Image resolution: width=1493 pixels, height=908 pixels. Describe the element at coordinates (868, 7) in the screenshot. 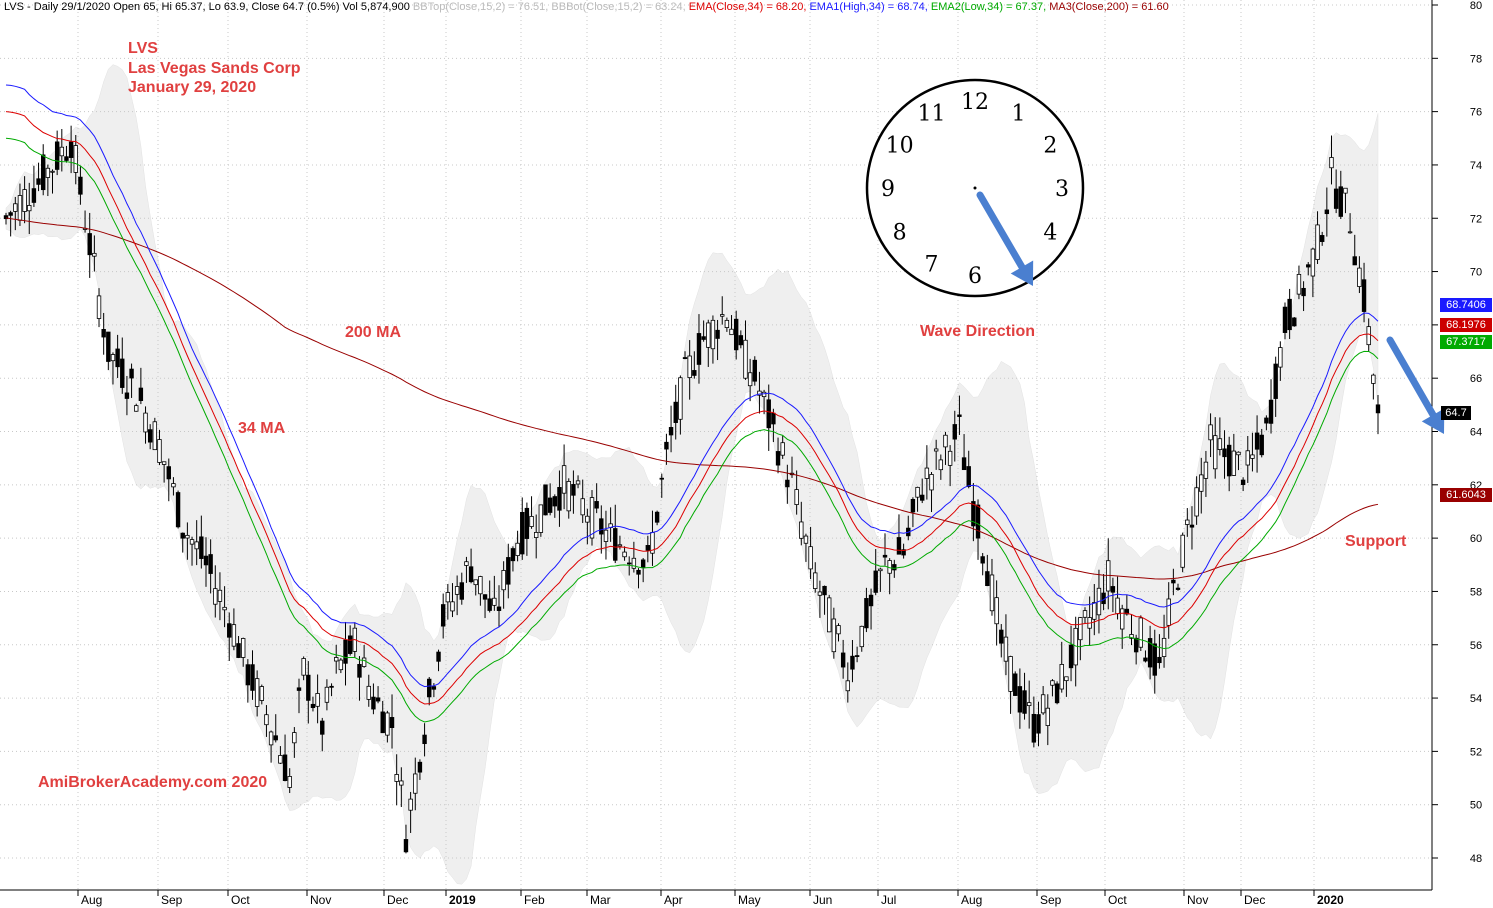

I see `ema1-label: EMA1(High,34) = 68.74,` at that location.